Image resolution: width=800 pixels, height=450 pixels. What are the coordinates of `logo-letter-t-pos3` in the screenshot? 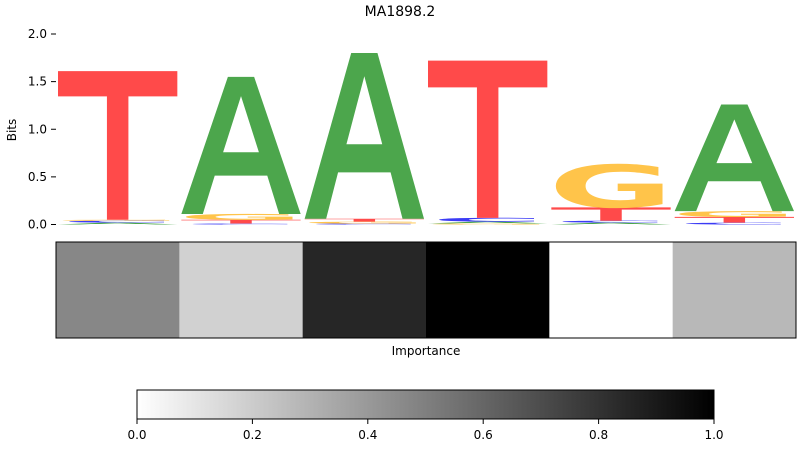 It's located at (364, 220).